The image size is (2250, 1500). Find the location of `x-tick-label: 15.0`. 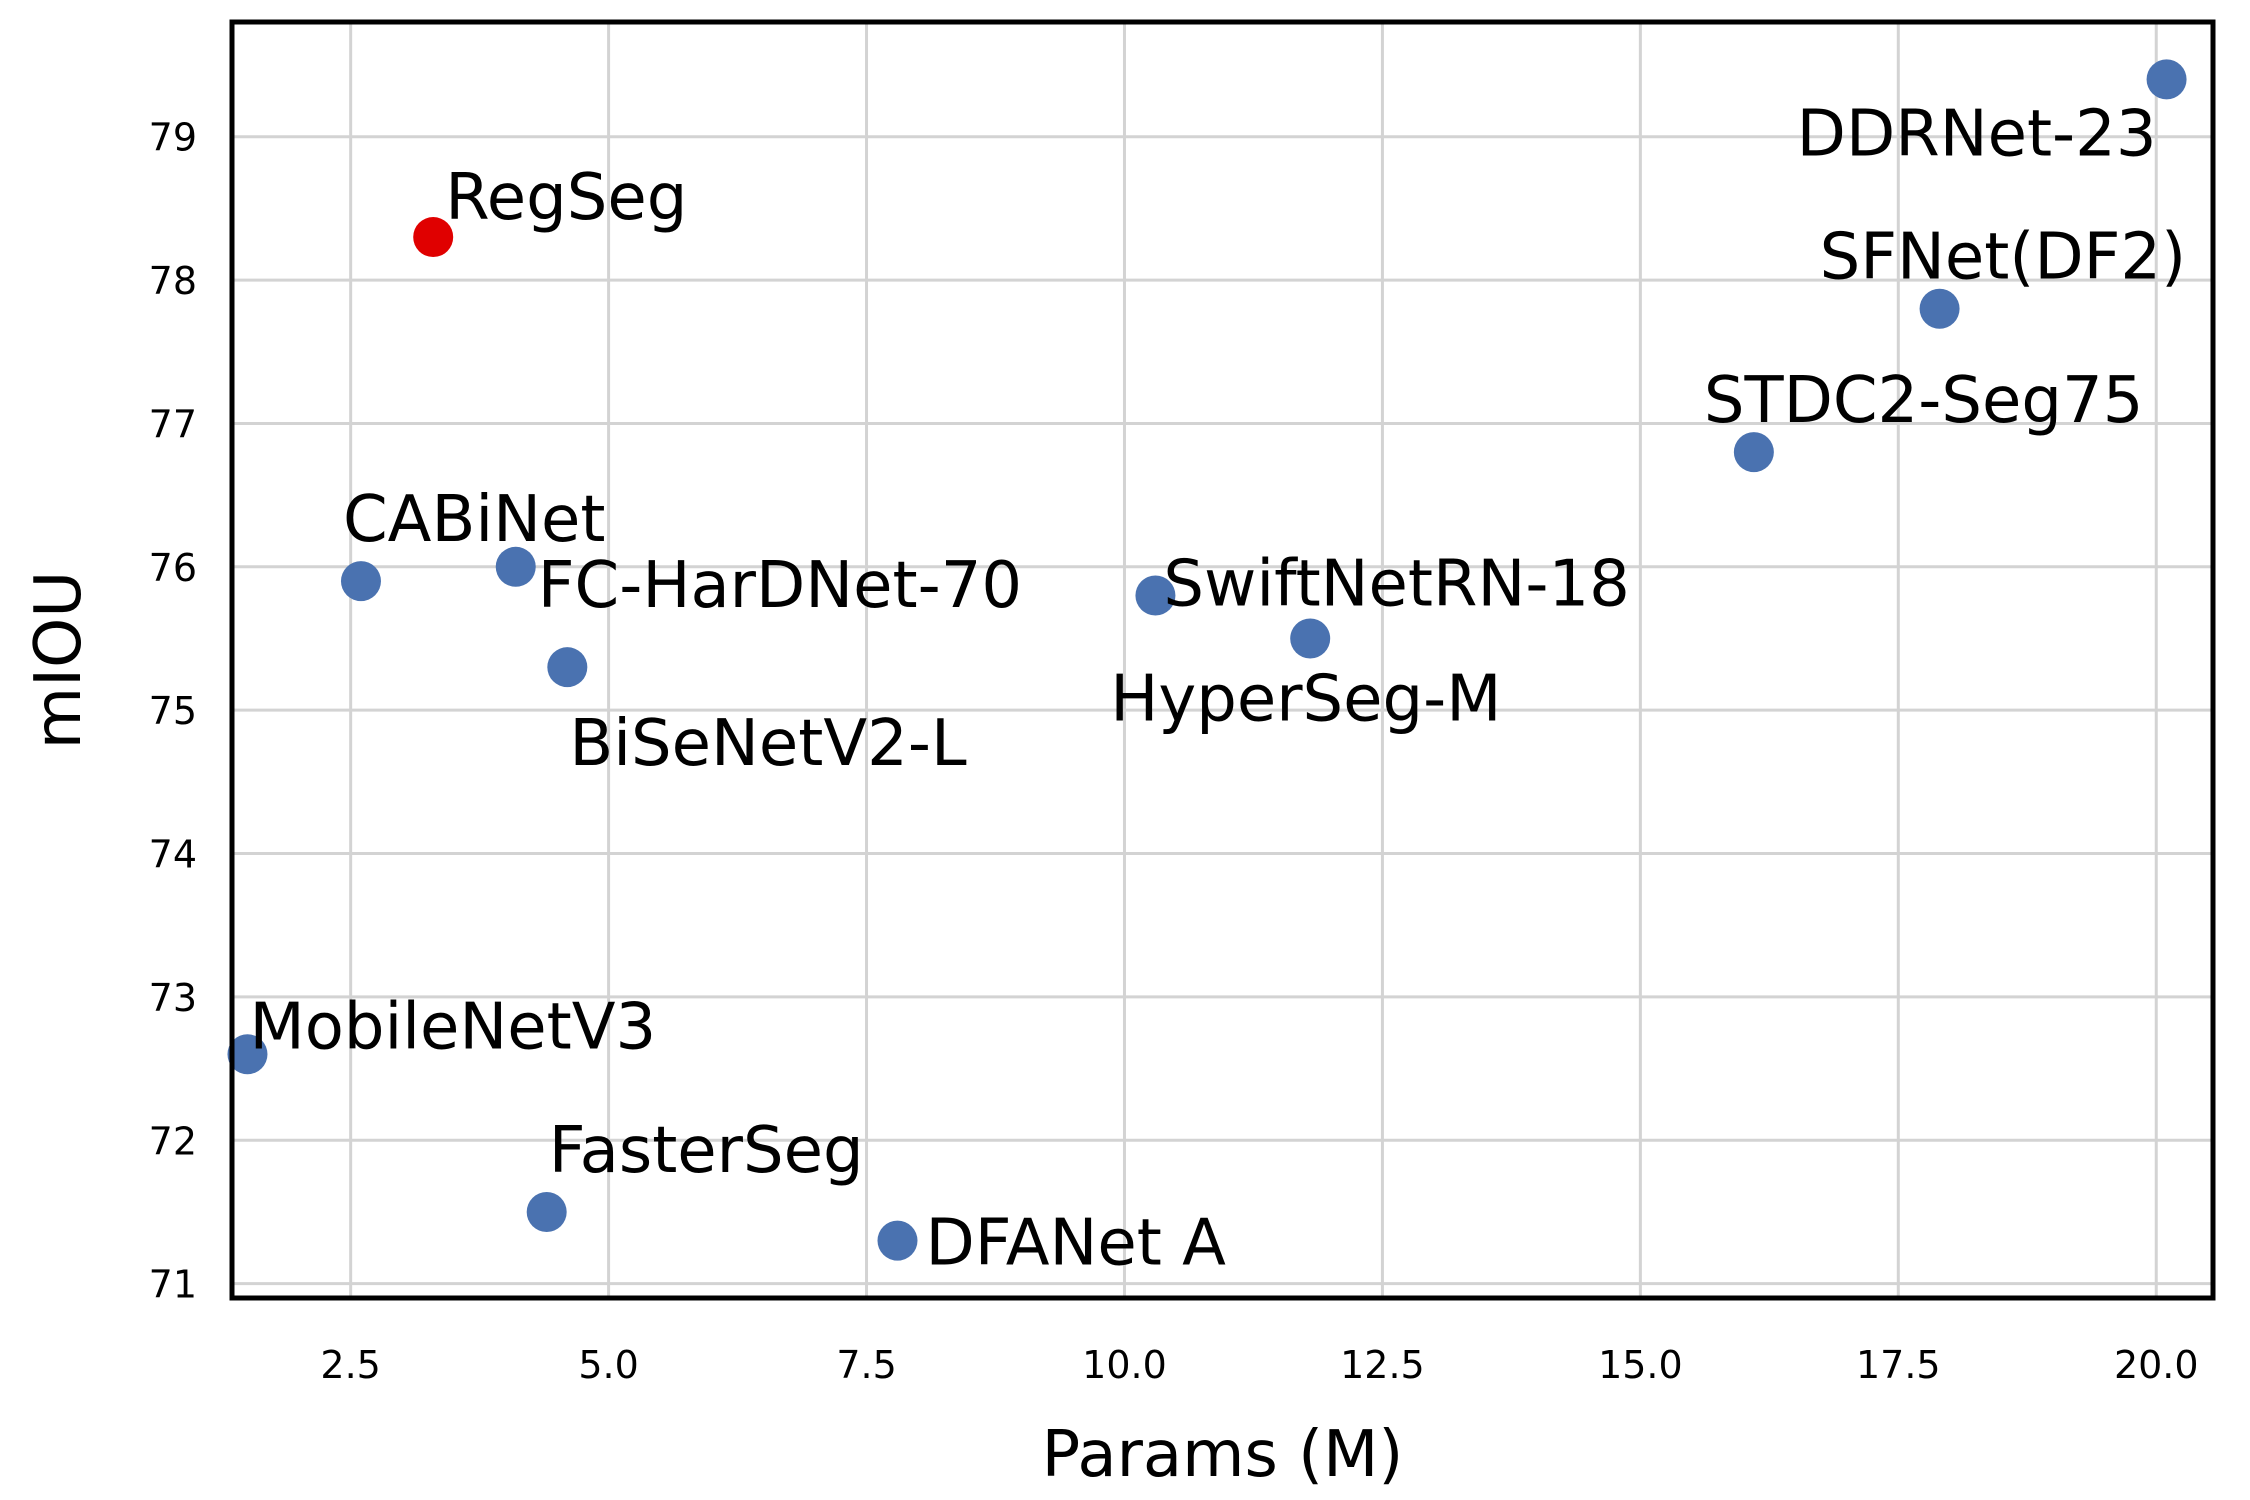

x-tick-label: 15.0 is located at coordinates (1640, 1365).